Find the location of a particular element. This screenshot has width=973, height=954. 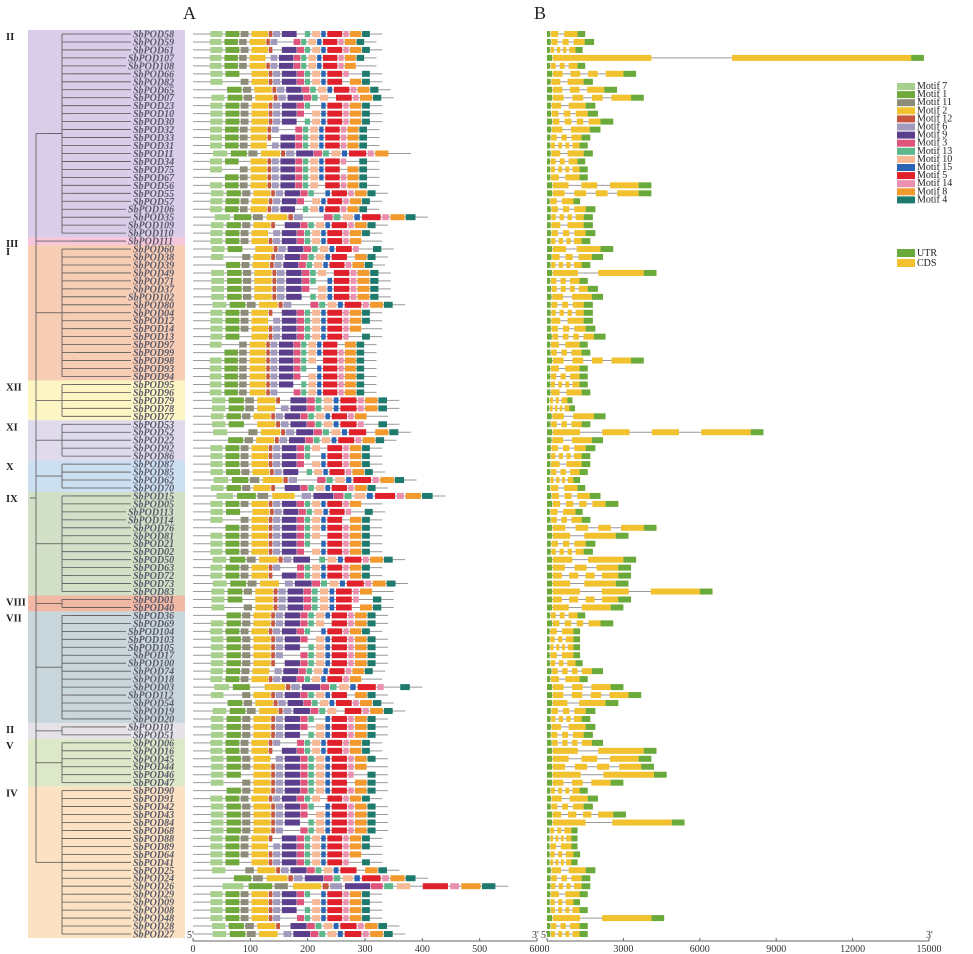

gene-label: SbPOD60 is located at coordinates (153, 250).